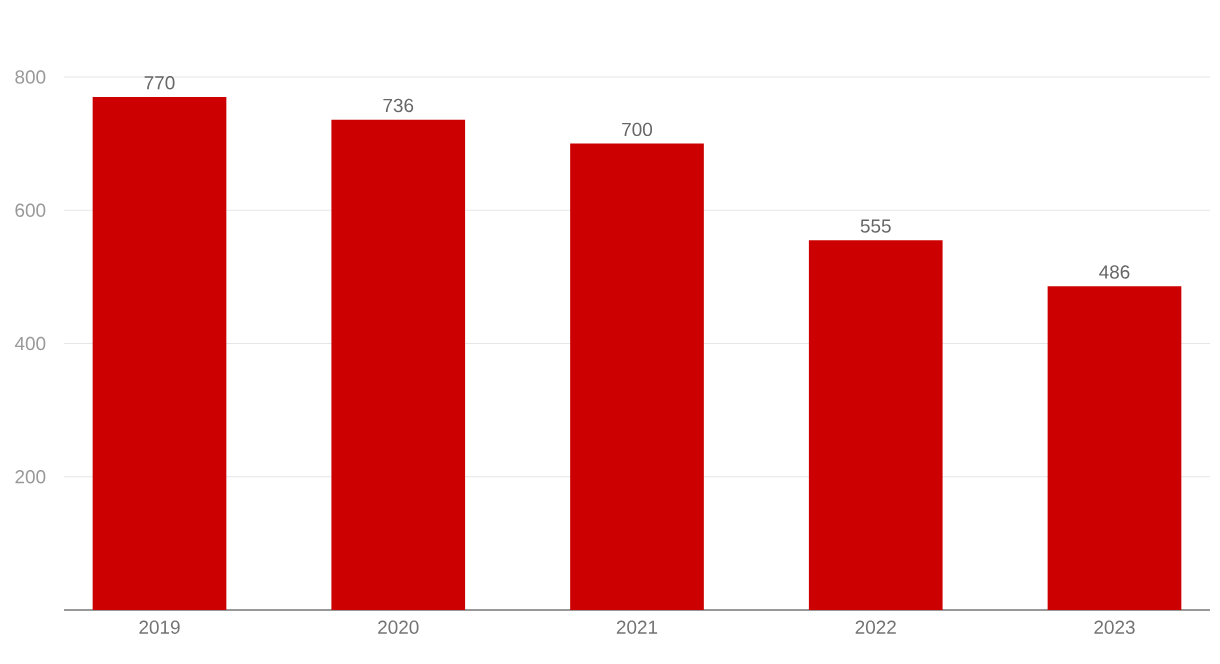 This screenshot has height=664, width=1220. Describe the element at coordinates (637, 129) in the screenshot. I see `data-label: 700` at that location.